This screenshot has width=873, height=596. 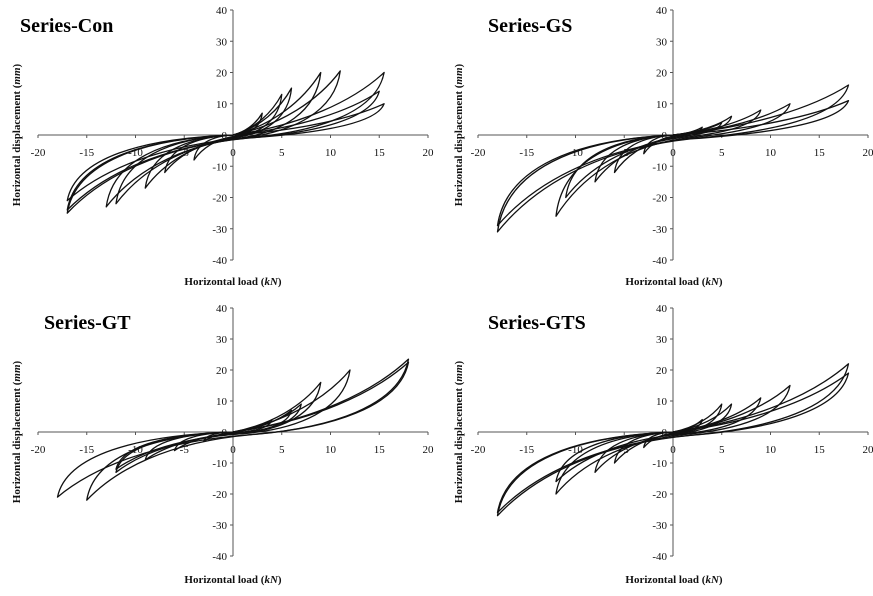 What do you see at coordinates (537, 323) in the screenshot?
I see `panel-title: Series-GTS` at bounding box center [537, 323].